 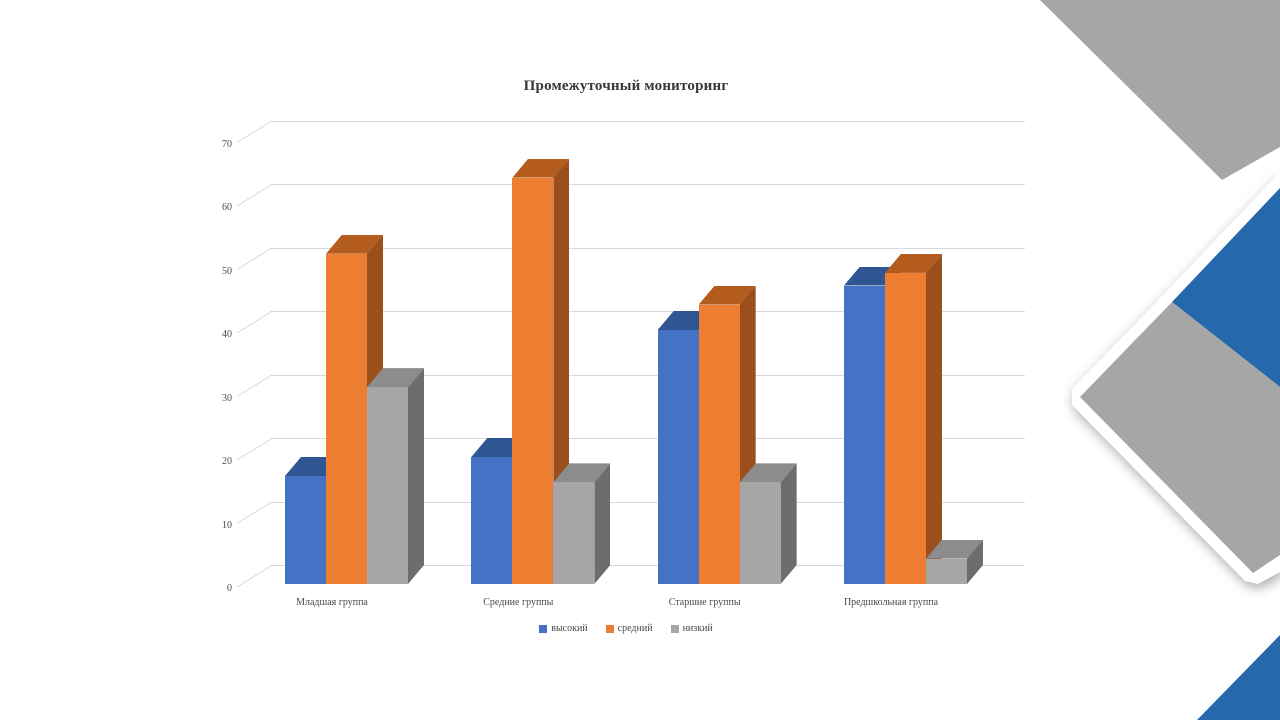 What do you see at coordinates (626, 86) in the screenshot?
I see `chart-title: Промежуточный мониторинг` at bounding box center [626, 86].